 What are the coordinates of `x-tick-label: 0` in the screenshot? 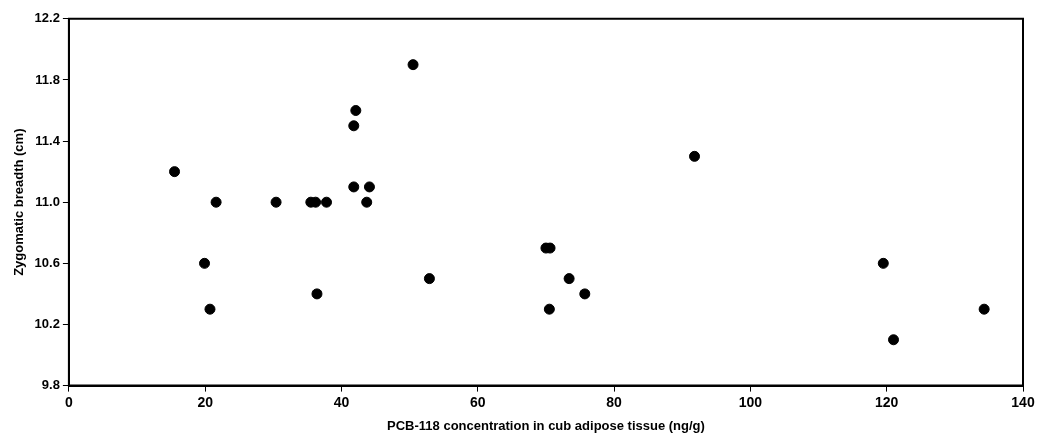 It's located at (69, 401).